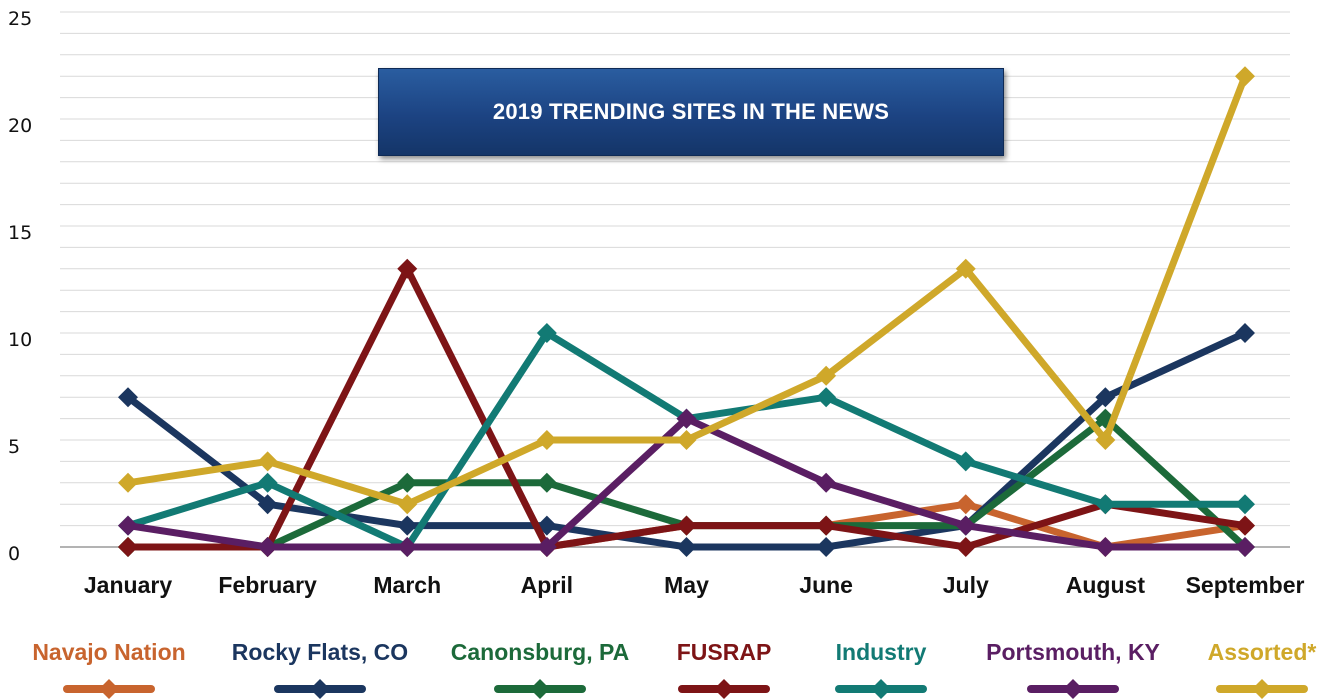  What do you see at coordinates (407, 585) in the screenshot?
I see `x-tick-label: March` at bounding box center [407, 585].